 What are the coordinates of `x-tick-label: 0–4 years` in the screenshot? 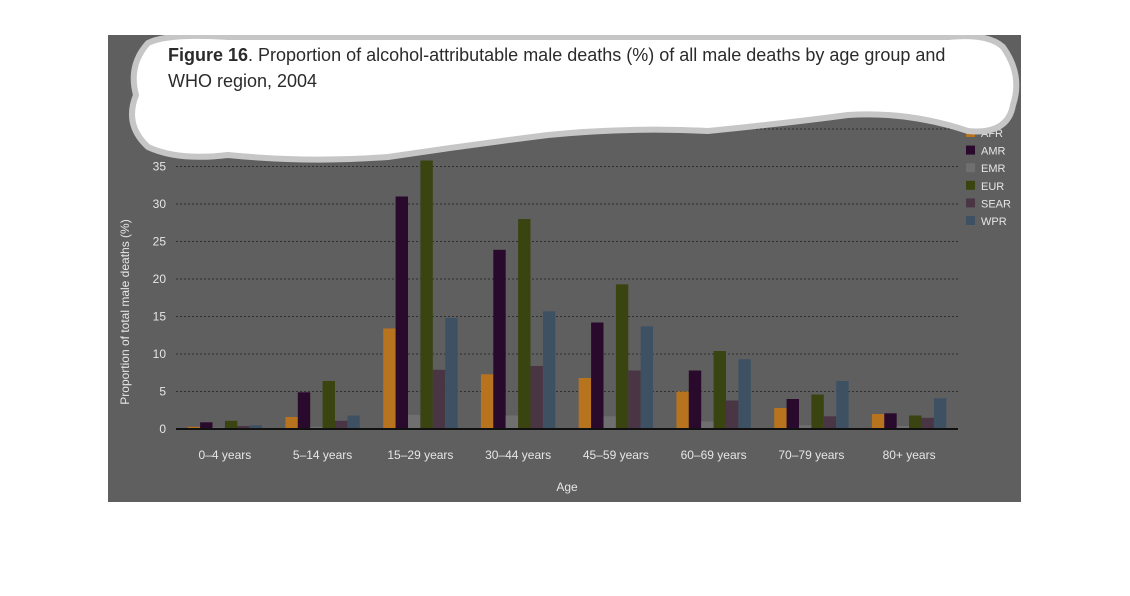 It's located at (225, 455).